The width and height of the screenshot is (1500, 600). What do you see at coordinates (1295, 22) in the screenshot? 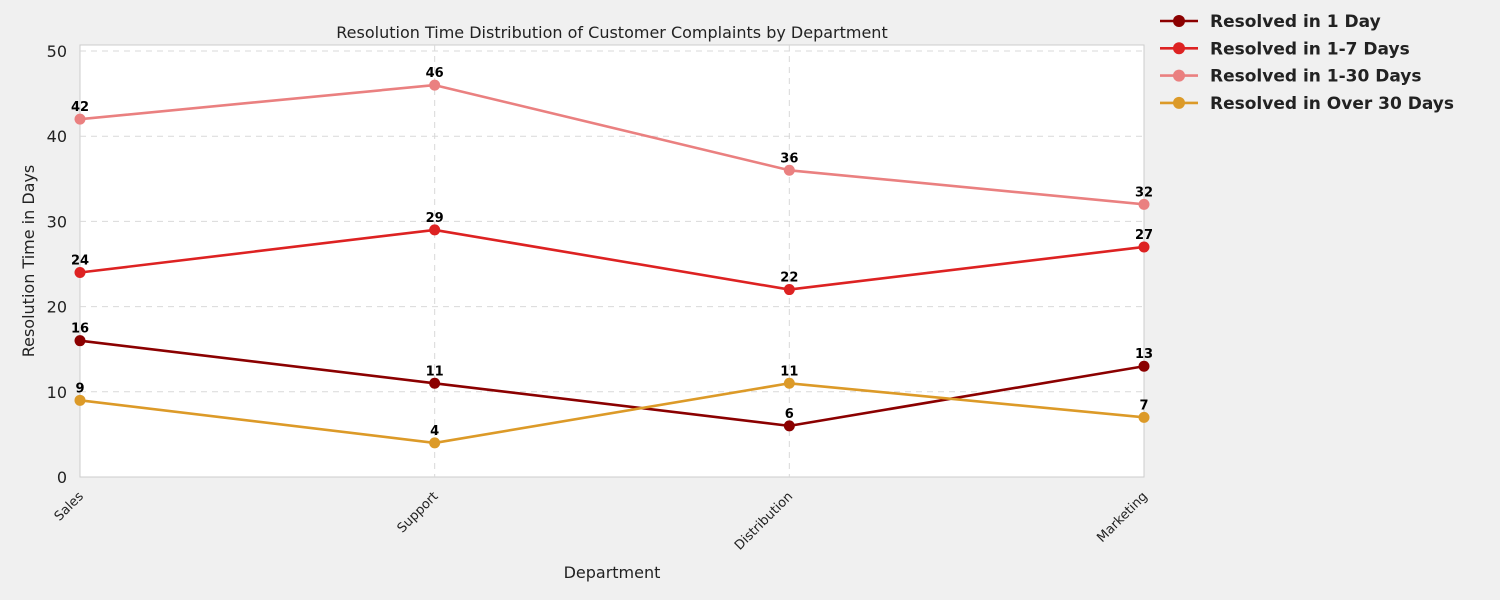
I see `legend-entry-label: Resolved in 1 Day` at bounding box center [1295, 22].